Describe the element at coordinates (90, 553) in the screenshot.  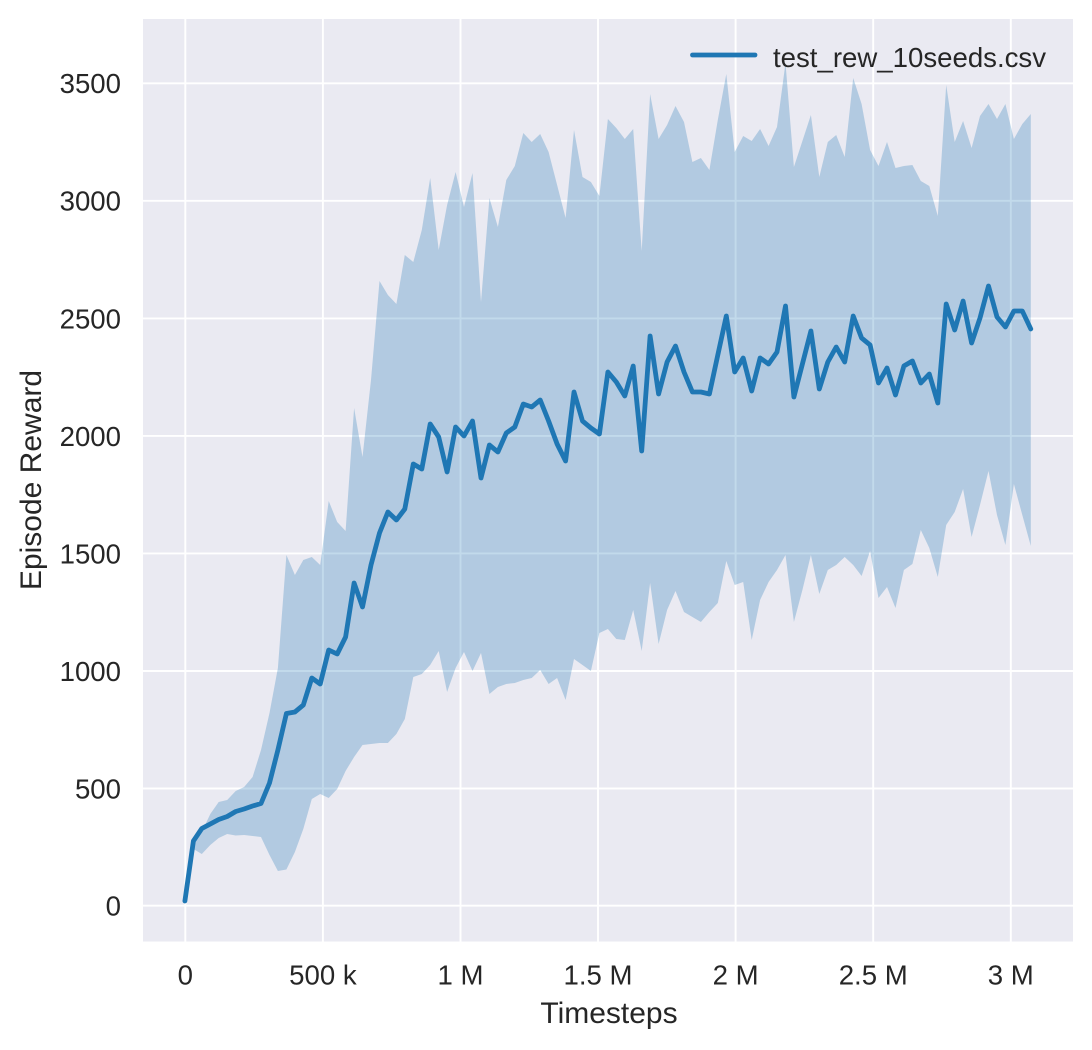
I see `svg-text: 1500` at that location.